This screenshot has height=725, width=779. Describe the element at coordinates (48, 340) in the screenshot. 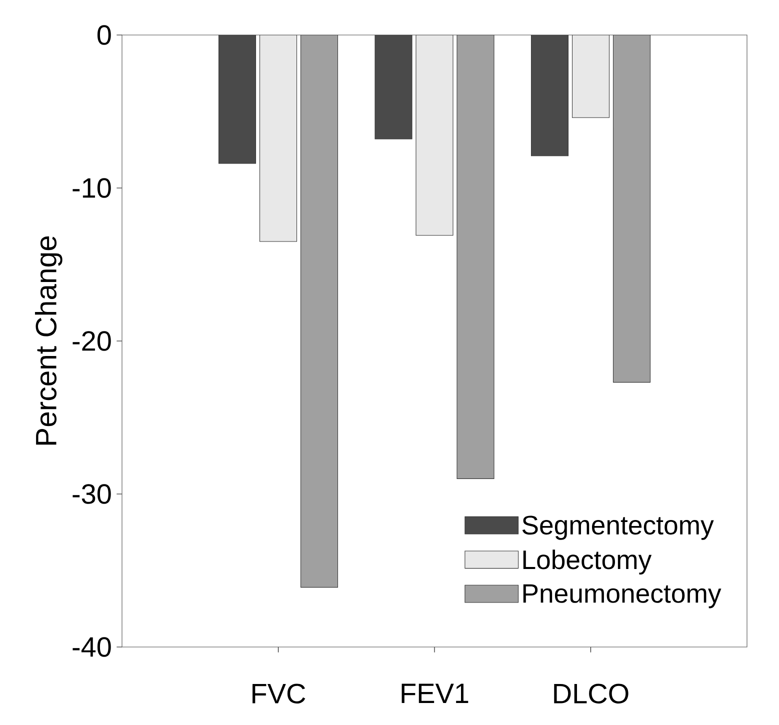

I see `y-axis-title: Percent Change` at that location.